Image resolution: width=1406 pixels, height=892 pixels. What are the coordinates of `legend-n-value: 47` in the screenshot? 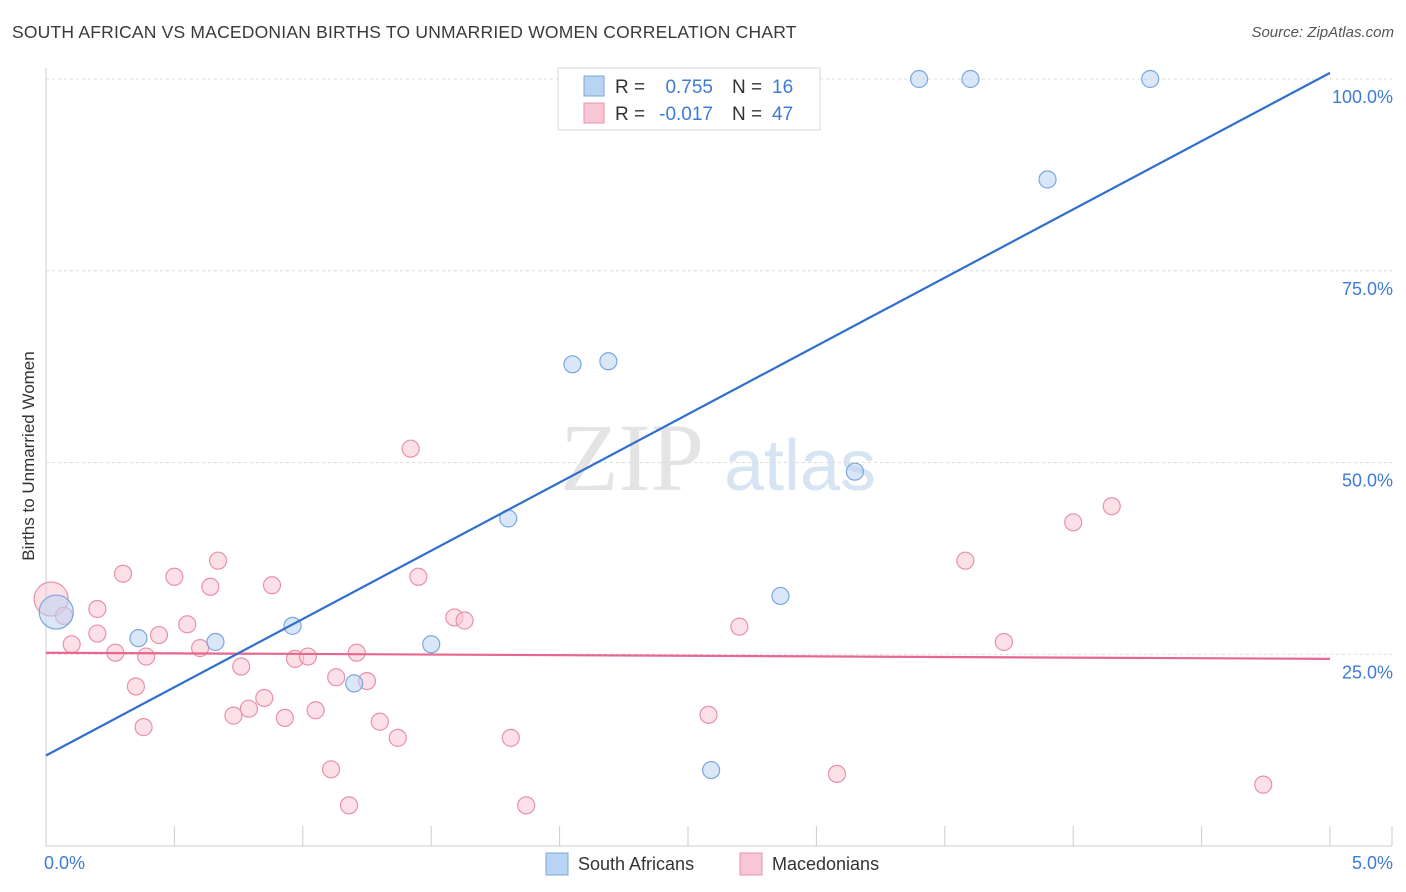 It's located at (782, 114).